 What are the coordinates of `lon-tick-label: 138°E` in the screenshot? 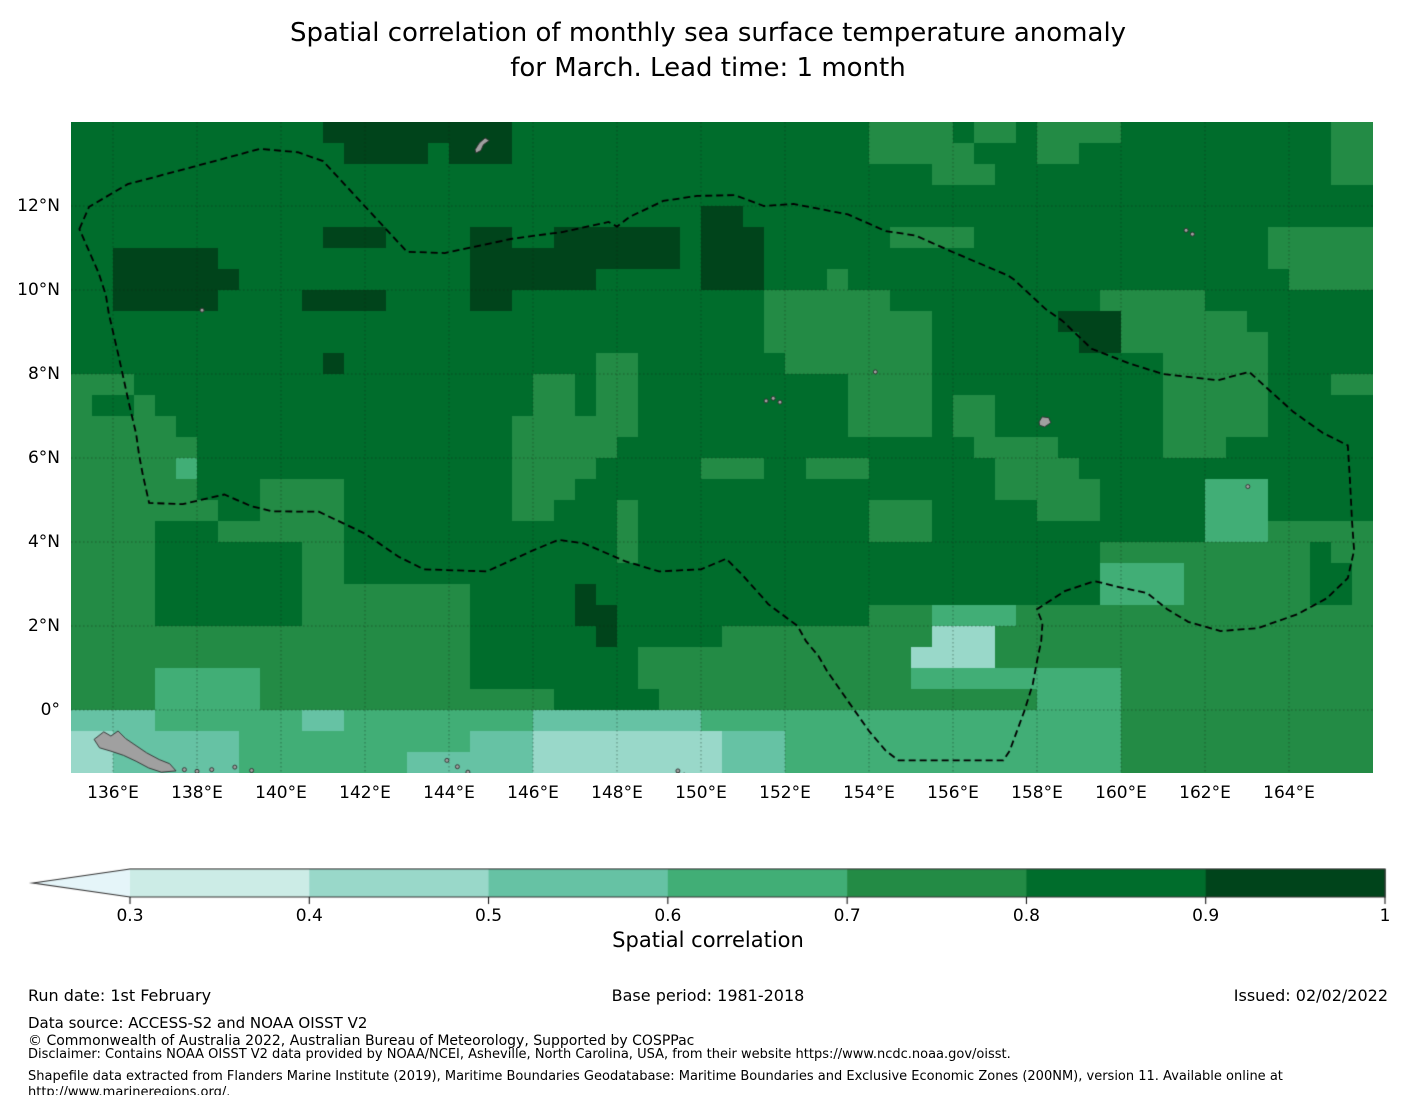 It's located at (197, 793).